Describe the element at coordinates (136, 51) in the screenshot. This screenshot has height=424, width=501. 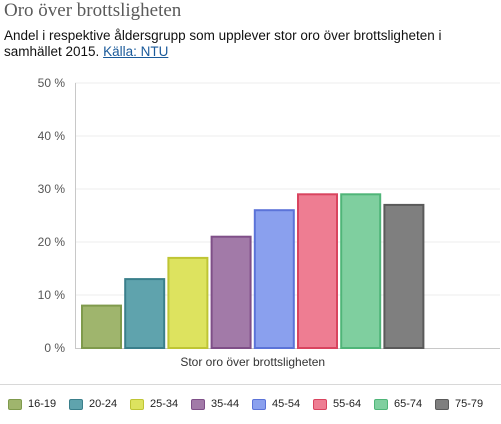
I see `source-link: Källa: NTU` at that location.